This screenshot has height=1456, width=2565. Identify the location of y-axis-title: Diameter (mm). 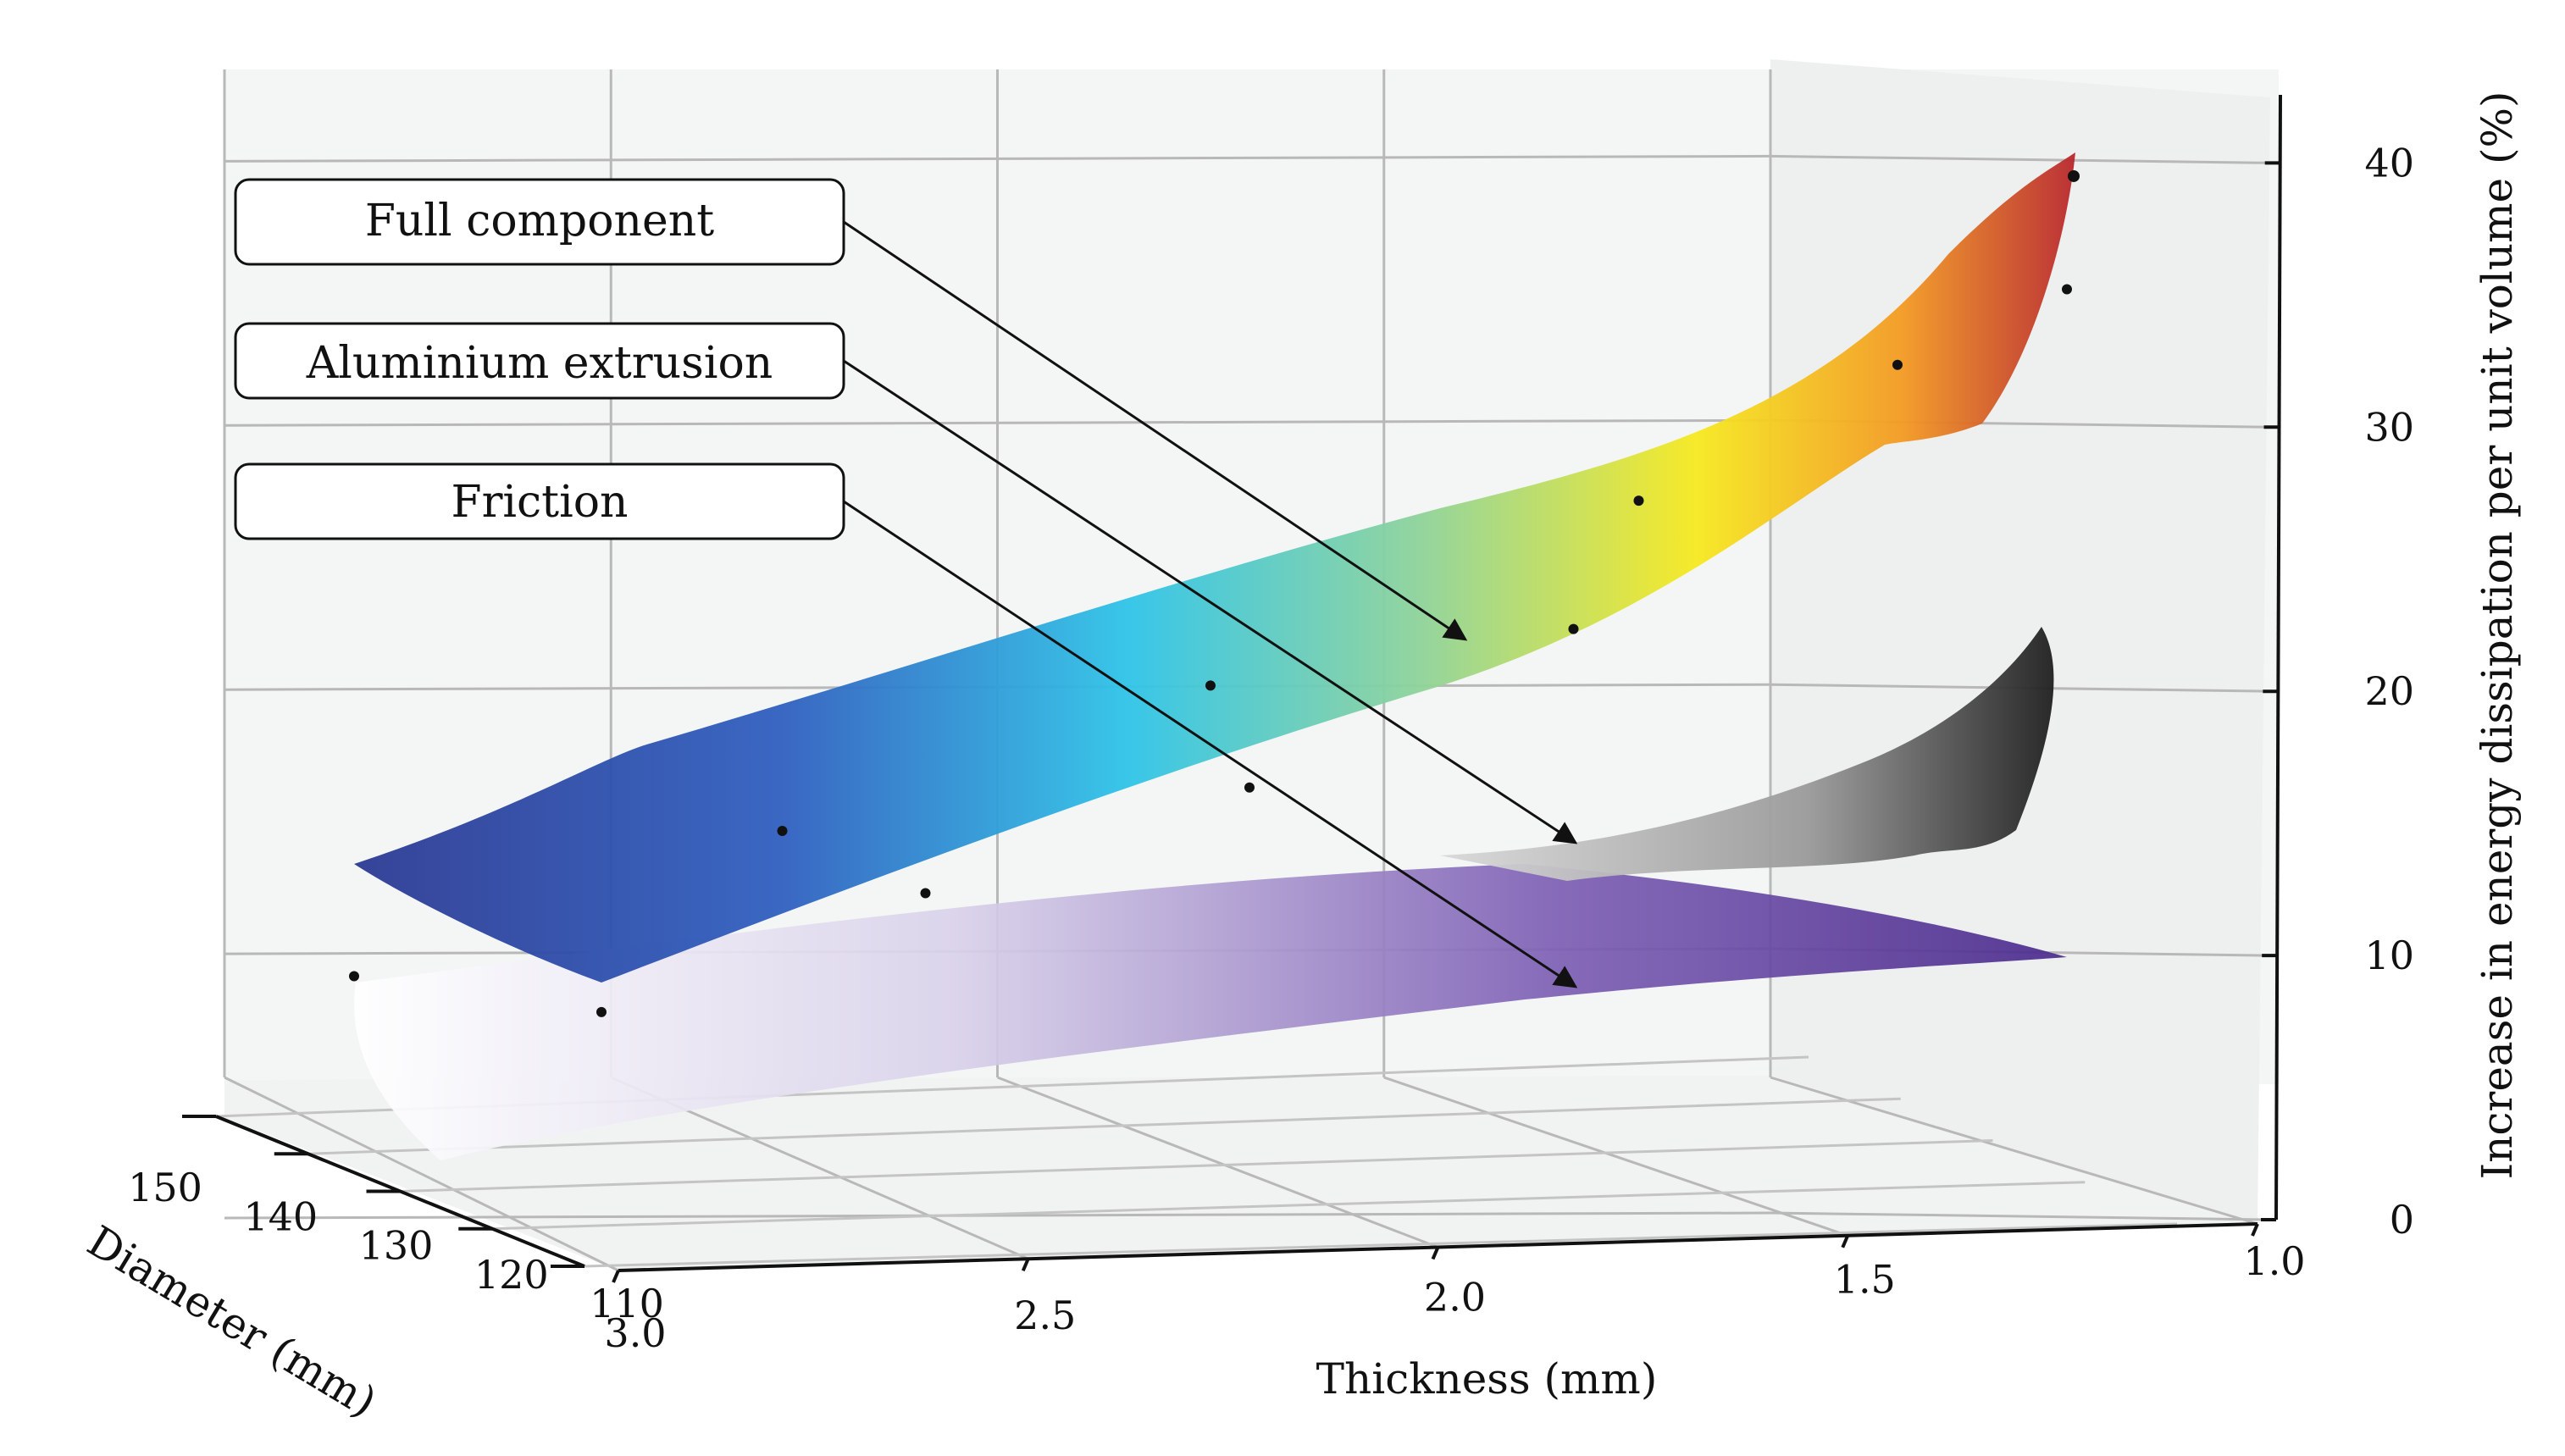
(232, 1321).